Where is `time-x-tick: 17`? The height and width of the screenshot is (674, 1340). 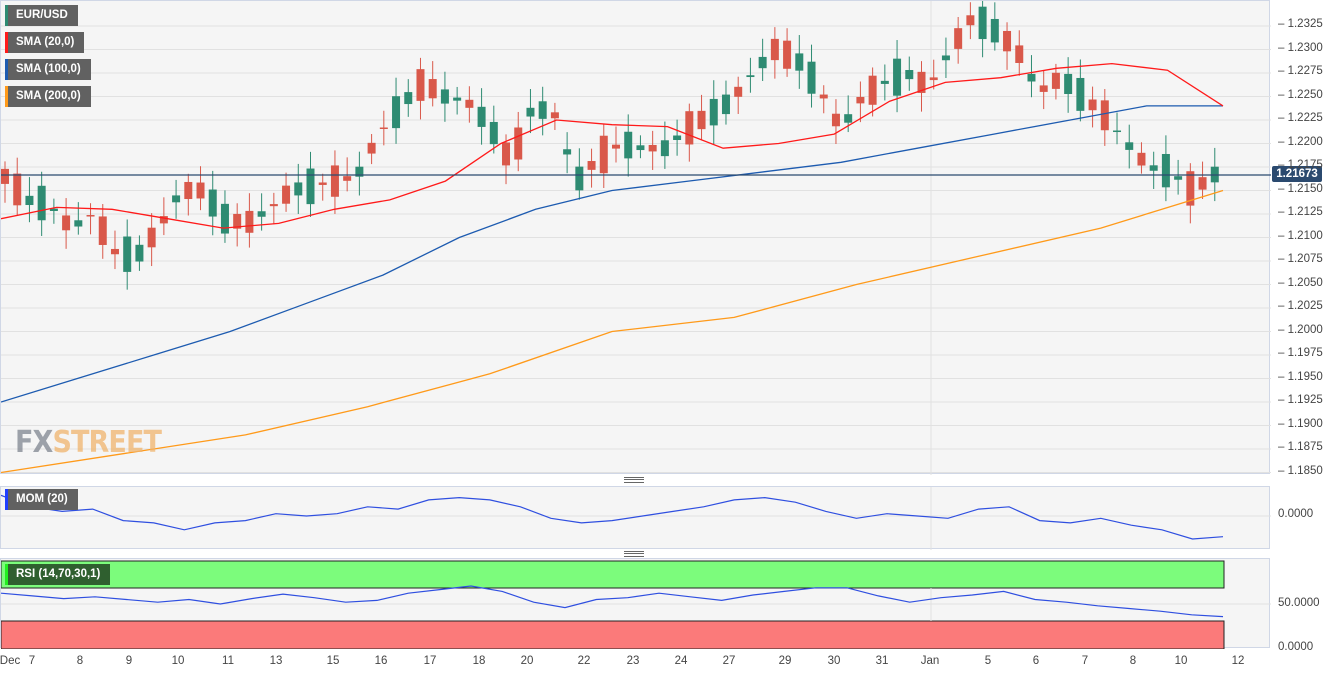 time-x-tick: 17 is located at coordinates (430, 661).